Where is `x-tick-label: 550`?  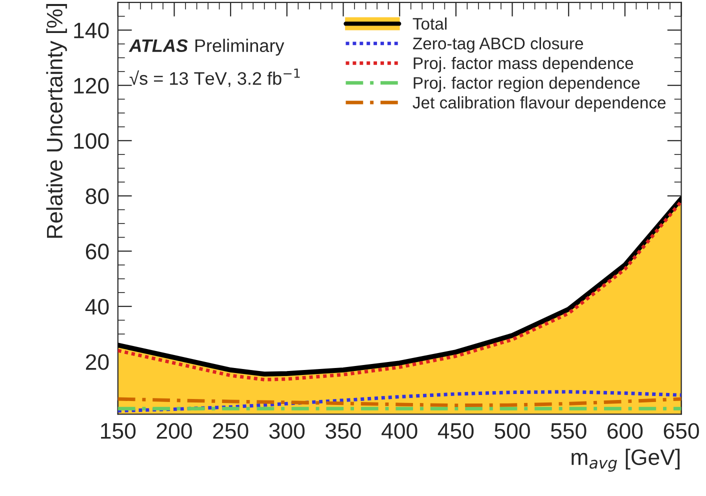 x-tick-label: 550 is located at coordinates (568, 431).